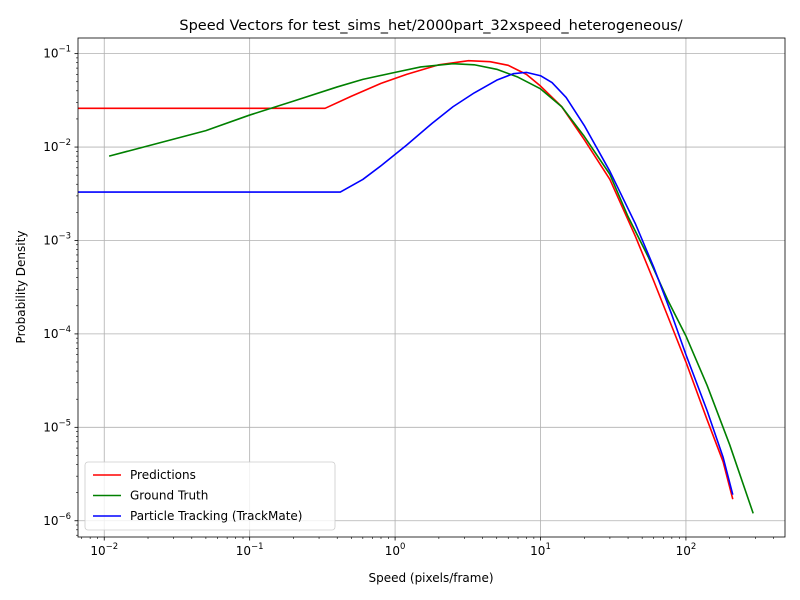  What do you see at coordinates (57, 146) in the screenshot?
I see `y-tick-label: 10⁻²` at bounding box center [57, 146].